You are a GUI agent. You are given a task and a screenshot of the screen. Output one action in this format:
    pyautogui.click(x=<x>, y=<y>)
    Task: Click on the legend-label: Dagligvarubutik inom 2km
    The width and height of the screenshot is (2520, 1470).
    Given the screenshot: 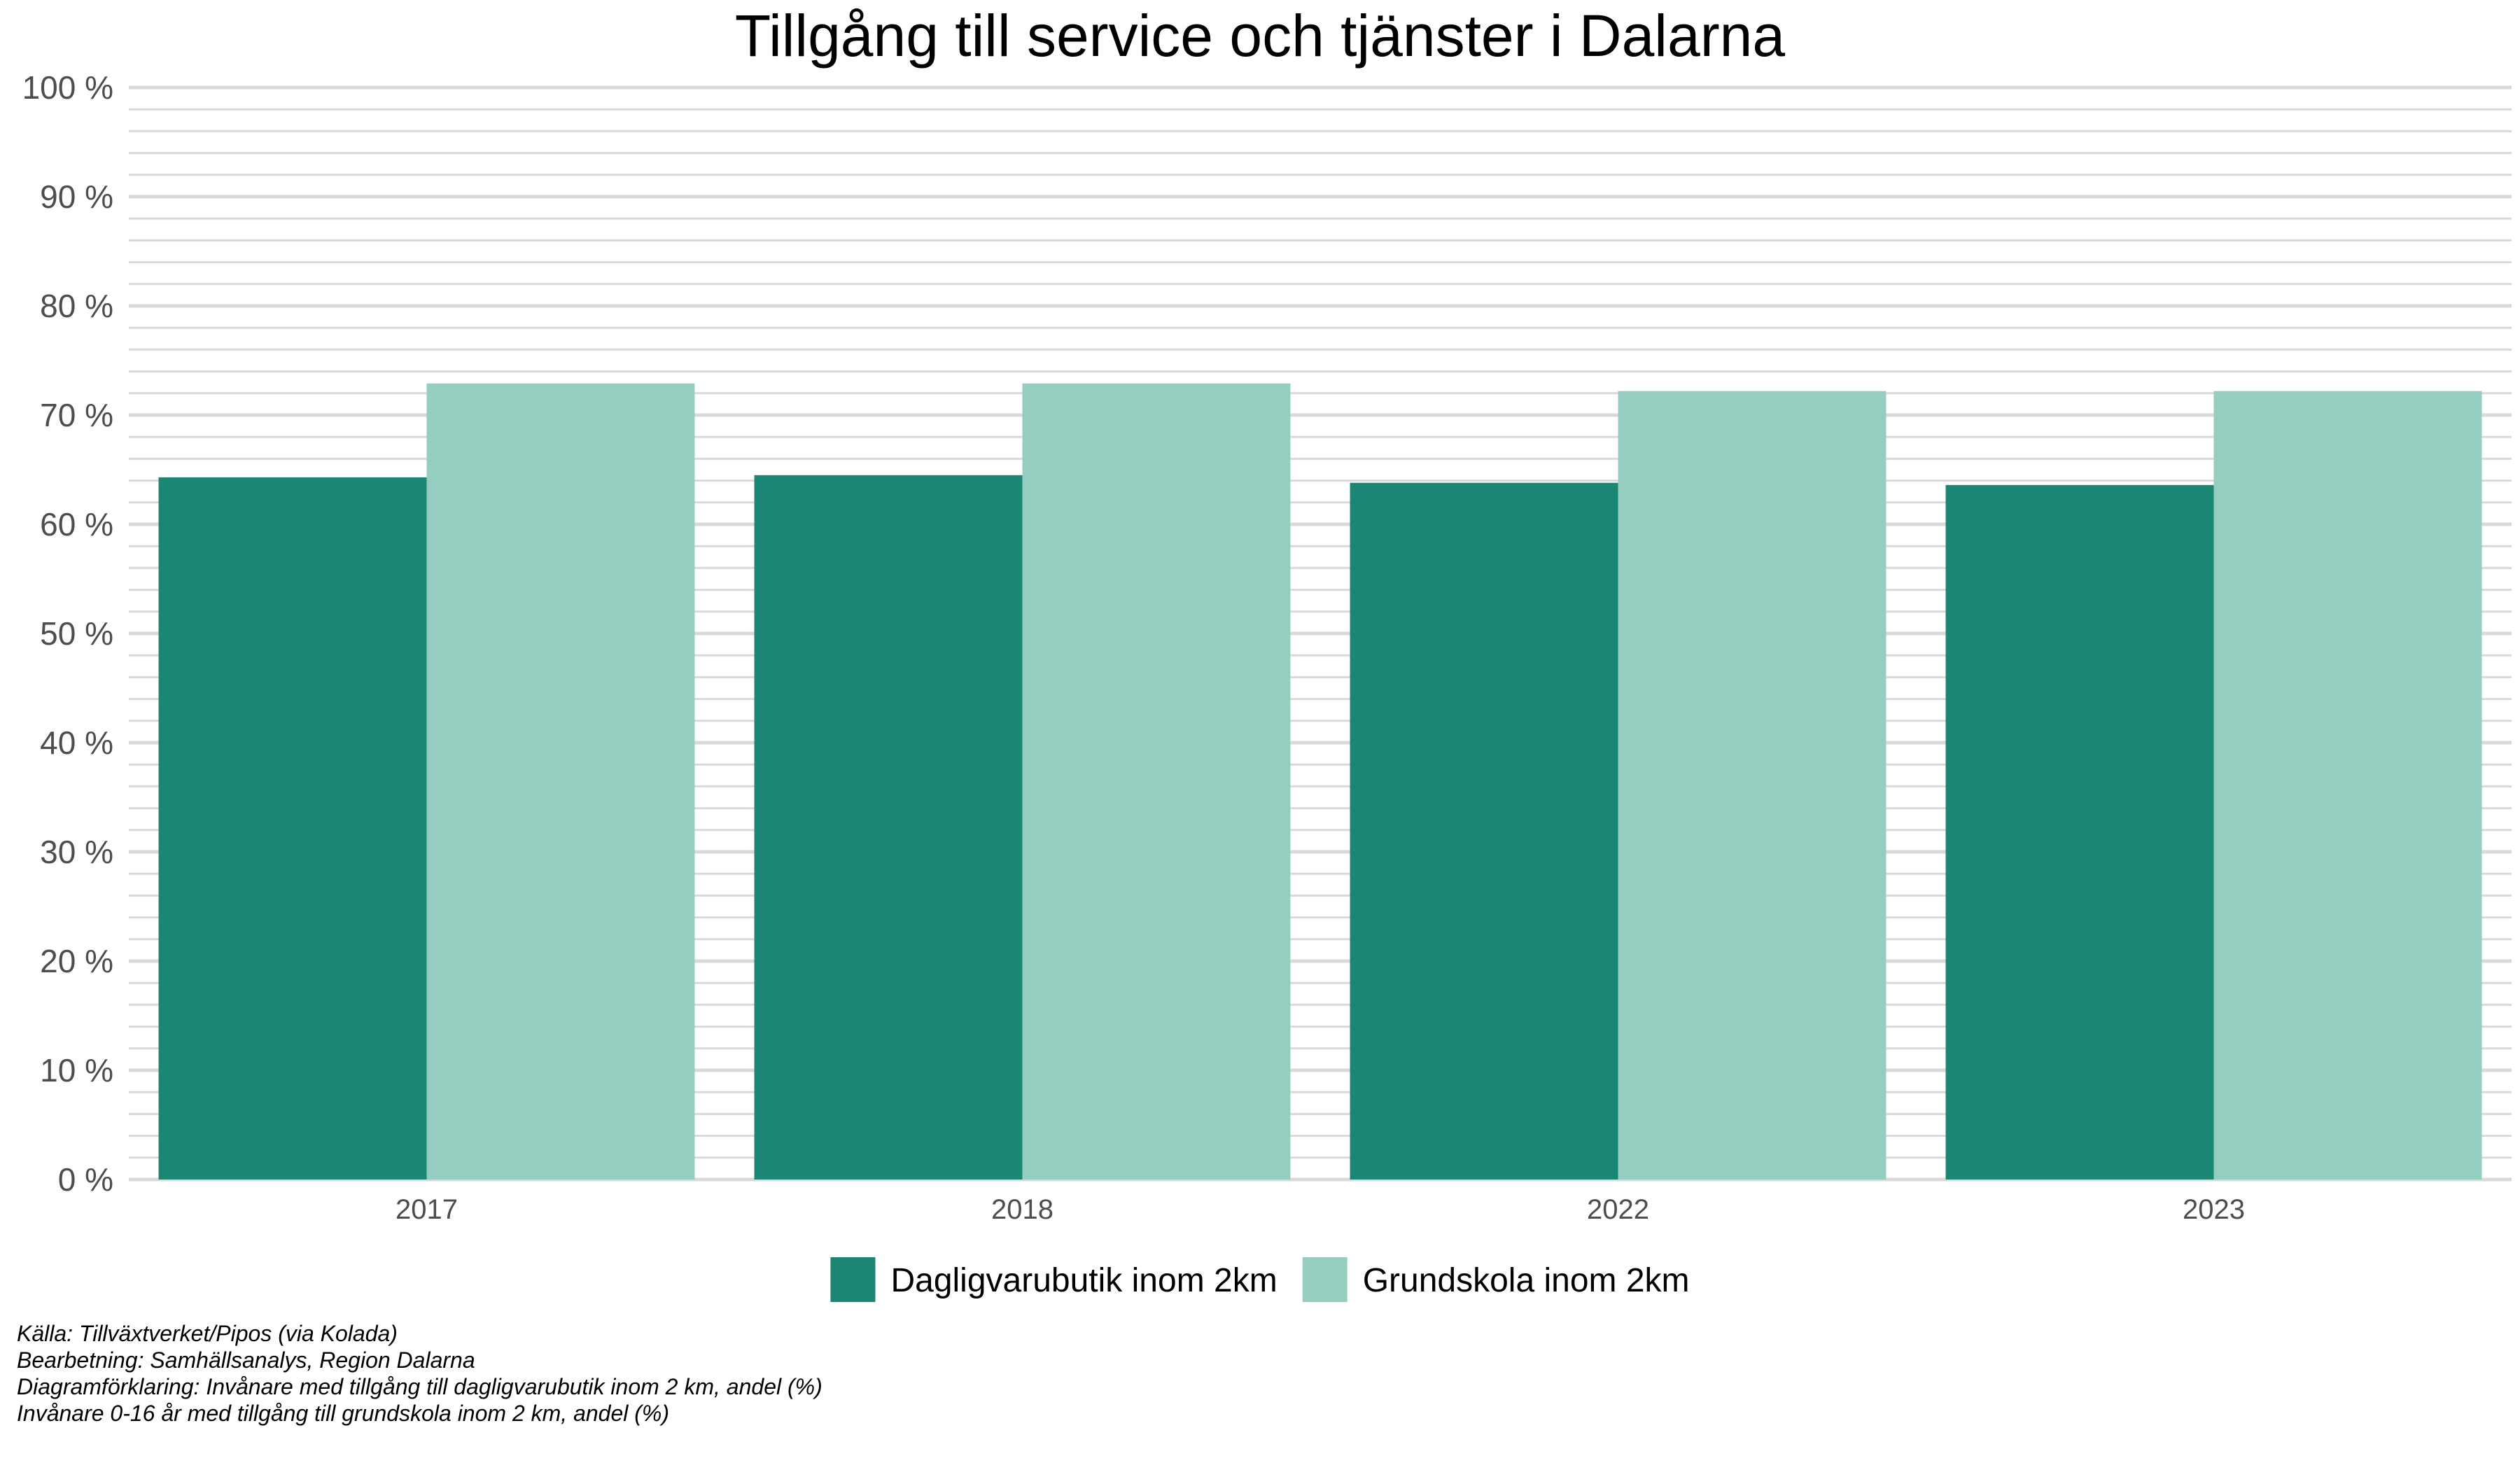 What is the action you would take?
    pyautogui.click(x=1083, y=1280)
    